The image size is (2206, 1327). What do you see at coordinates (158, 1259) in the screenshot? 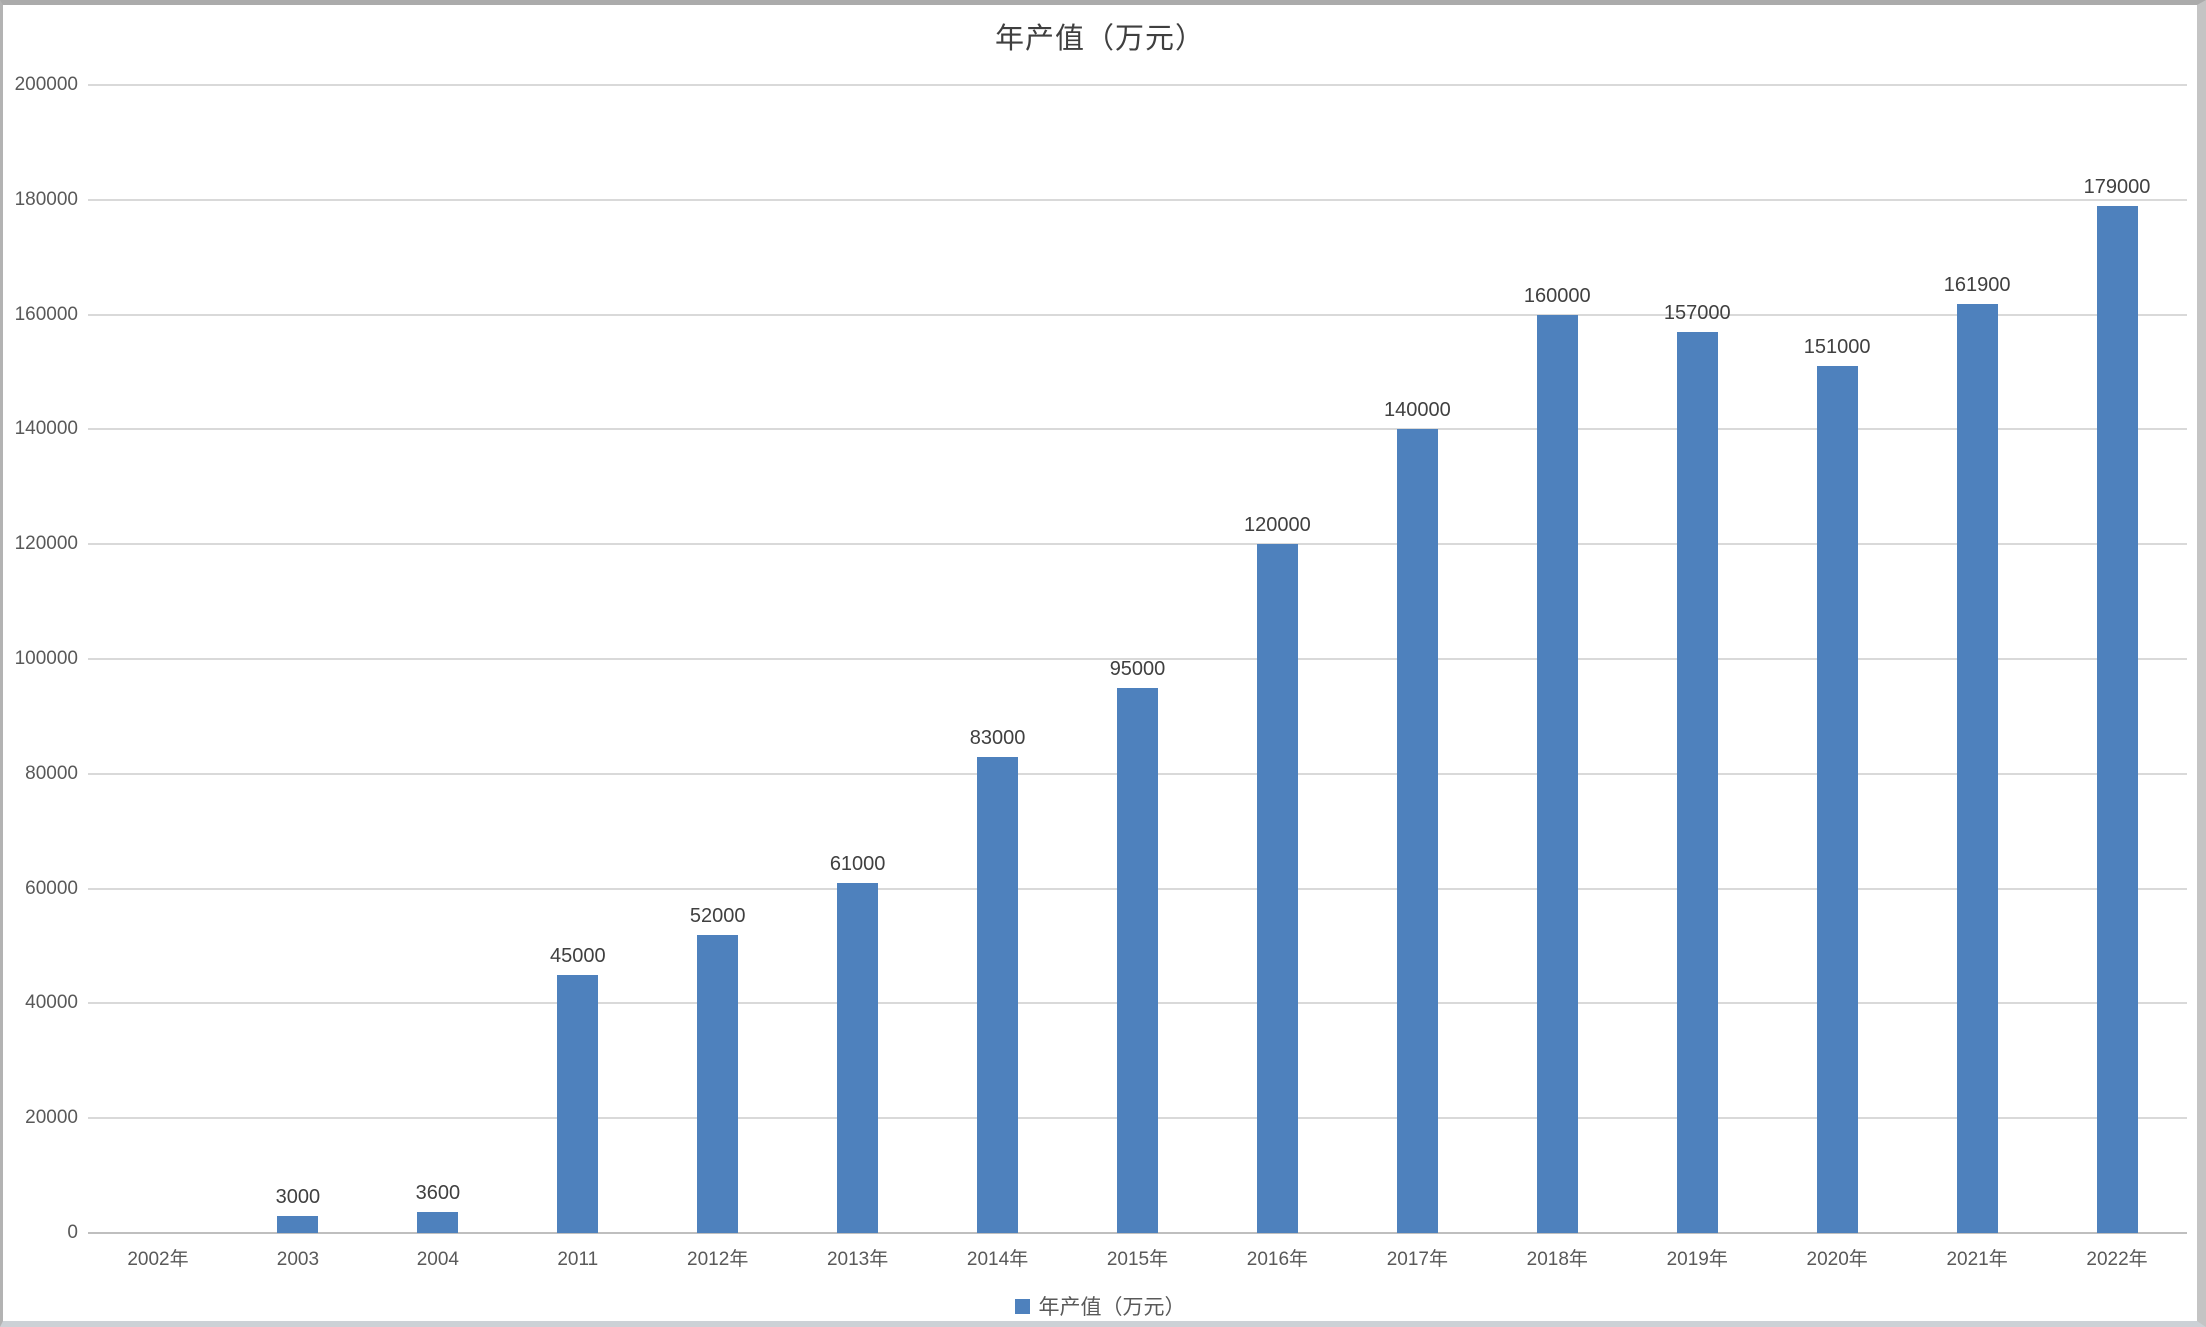
I see `x-tick-label: 2002年` at bounding box center [158, 1259].